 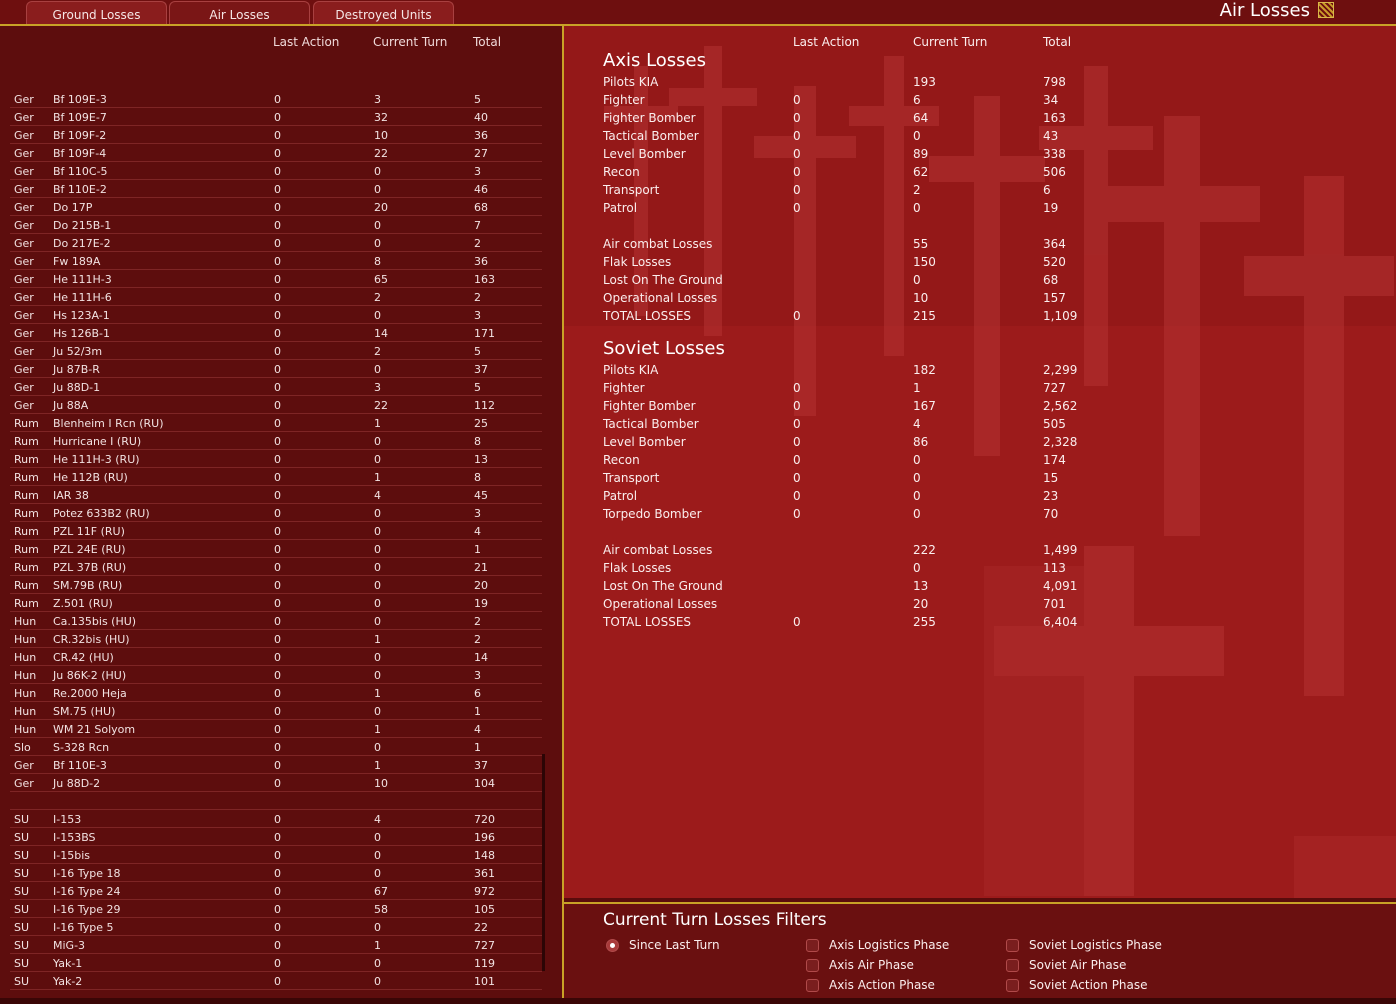 What do you see at coordinates (1054, 82) in the screenshot?
I see `total-value: 798` at bounding box center [1054, 82].